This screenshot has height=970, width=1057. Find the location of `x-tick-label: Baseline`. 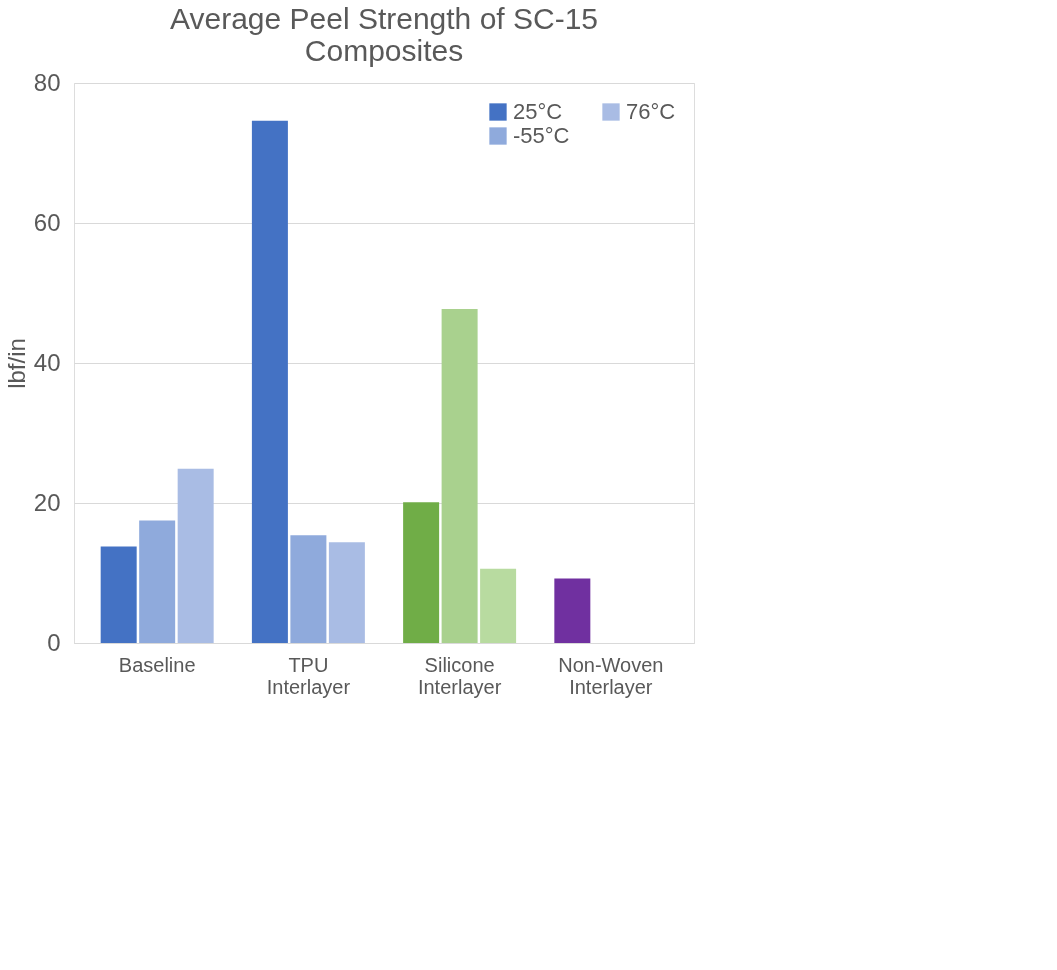

x-tick-label: Baseline is located at coordinates (157, 664).